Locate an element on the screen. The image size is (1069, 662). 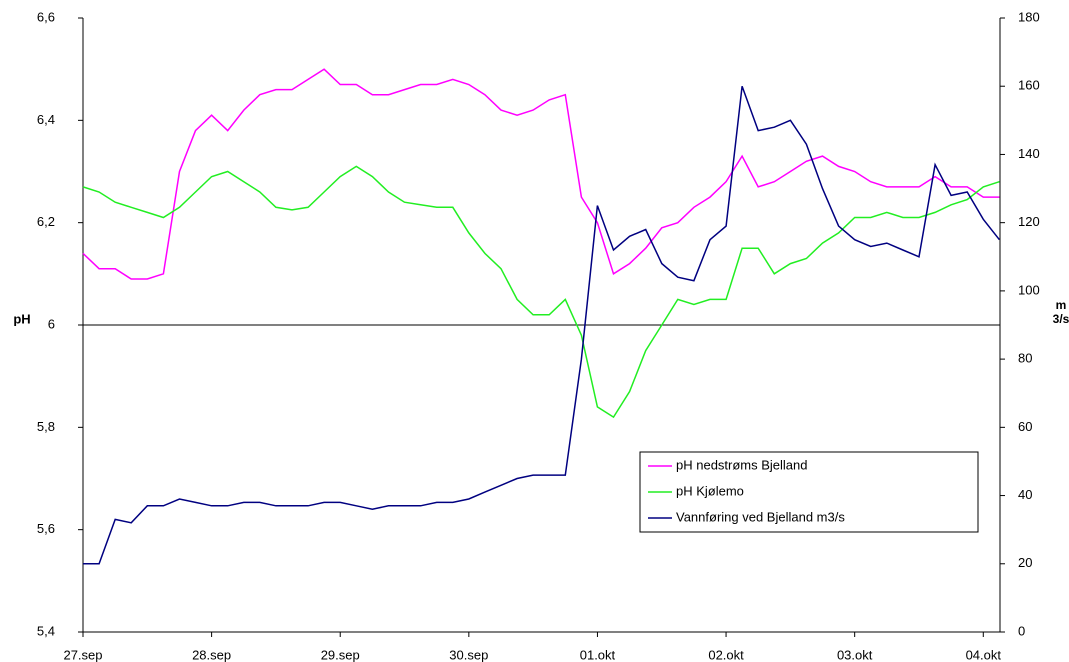
legend-label: pH Kjølemo is located at coordinates (710, 490).